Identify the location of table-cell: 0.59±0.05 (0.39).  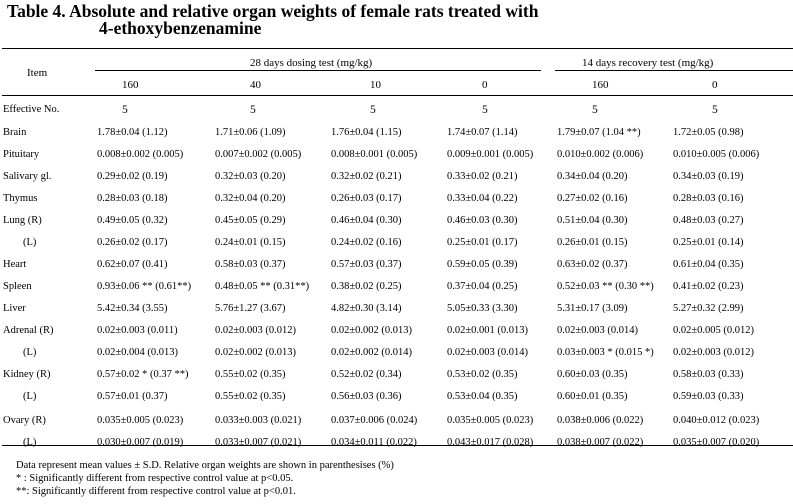
(482, 264).